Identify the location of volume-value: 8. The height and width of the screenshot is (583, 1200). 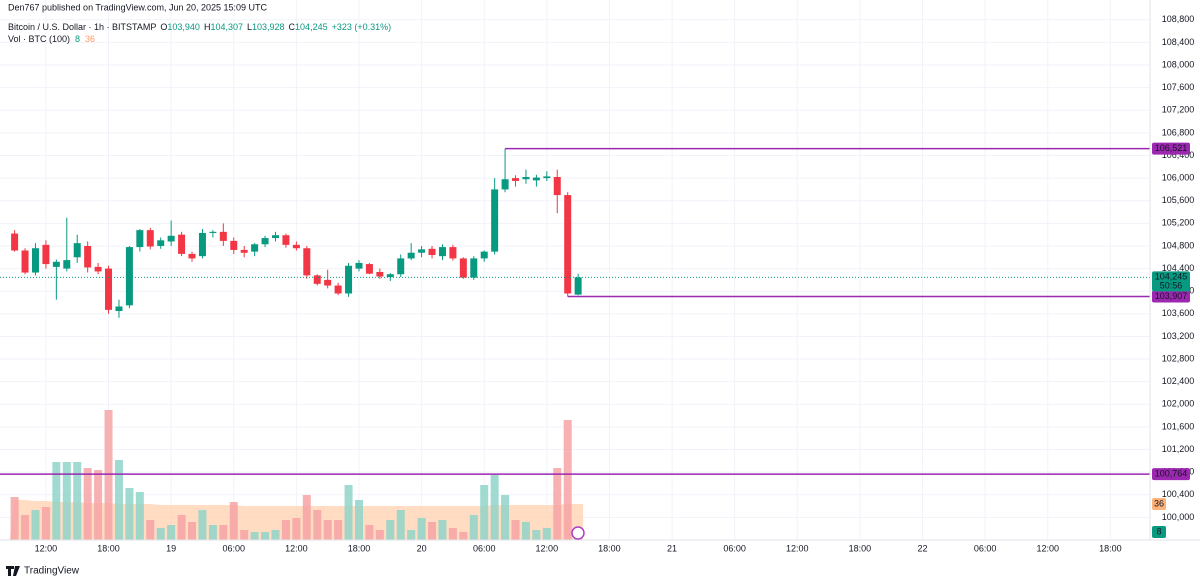
(77, 39).